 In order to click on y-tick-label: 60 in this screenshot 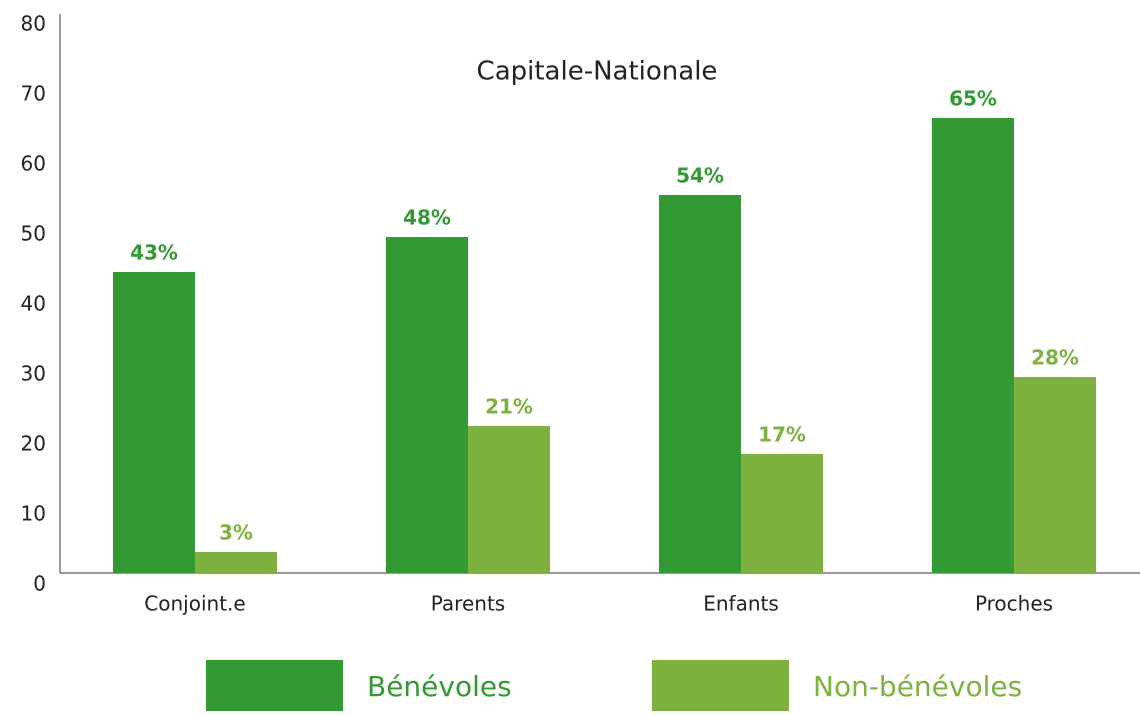, I will do `click(33, 164)`.